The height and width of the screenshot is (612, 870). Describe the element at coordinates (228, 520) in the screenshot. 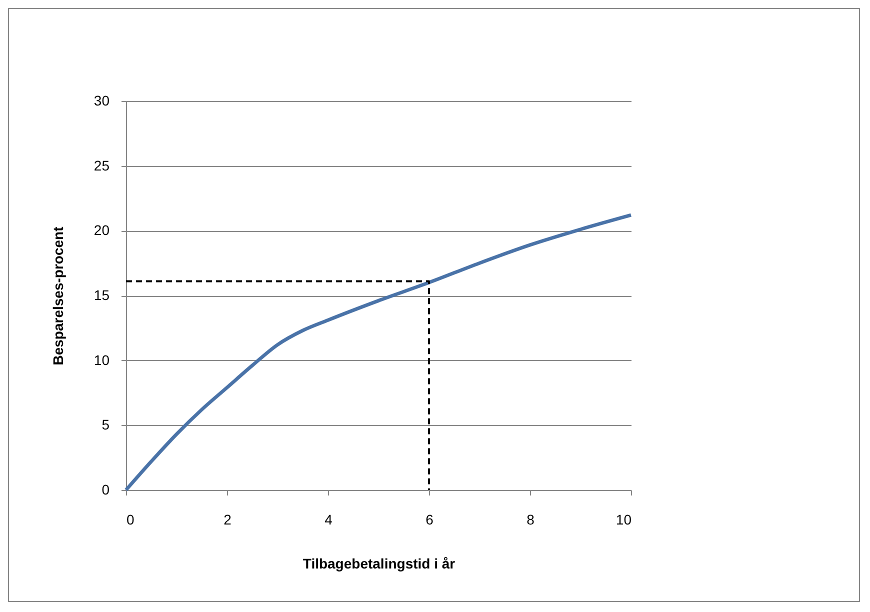

I see `x-tick-label: 2` at that location.